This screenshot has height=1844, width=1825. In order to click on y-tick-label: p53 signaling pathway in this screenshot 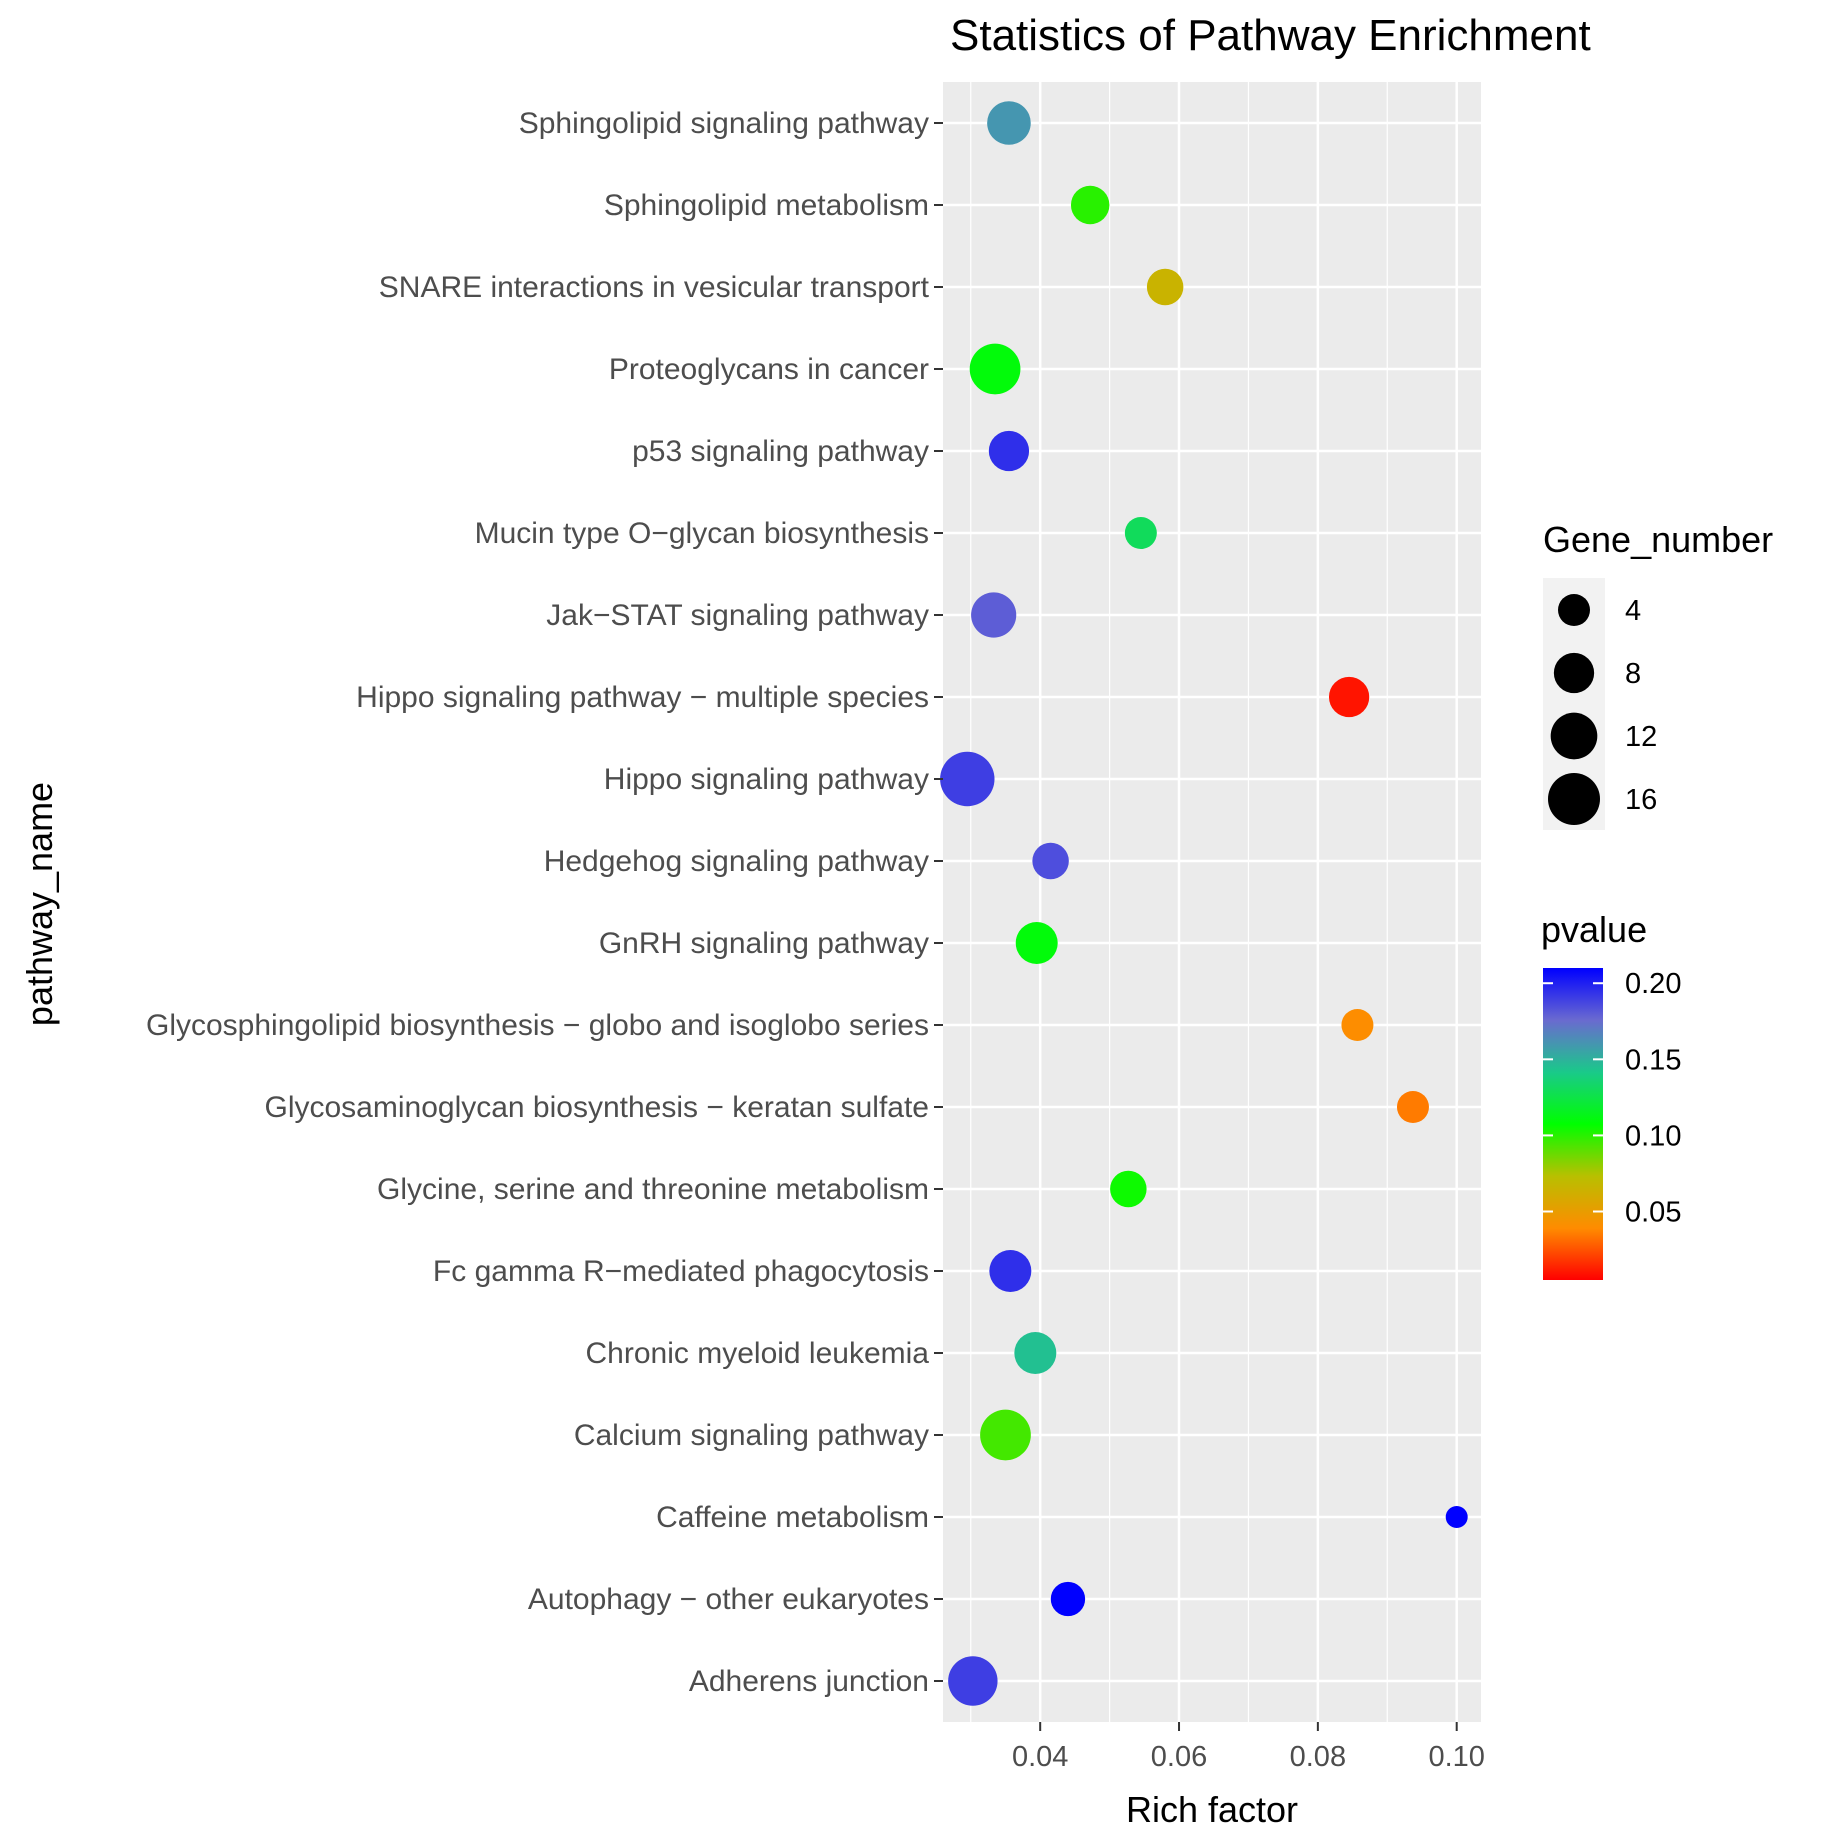, I will do `click(780, 451)`.